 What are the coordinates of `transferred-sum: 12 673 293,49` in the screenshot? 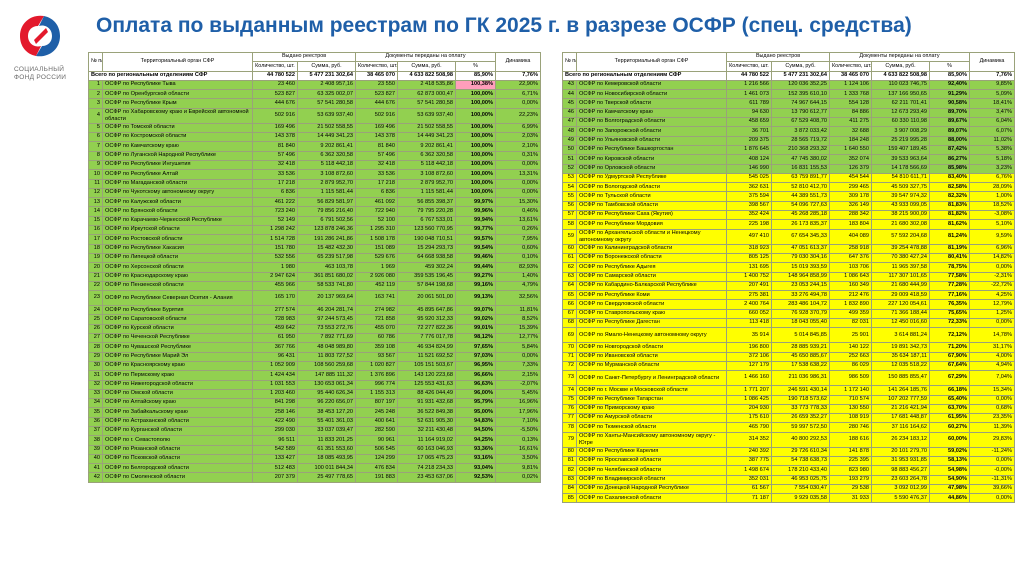 It's located at (901, 113).